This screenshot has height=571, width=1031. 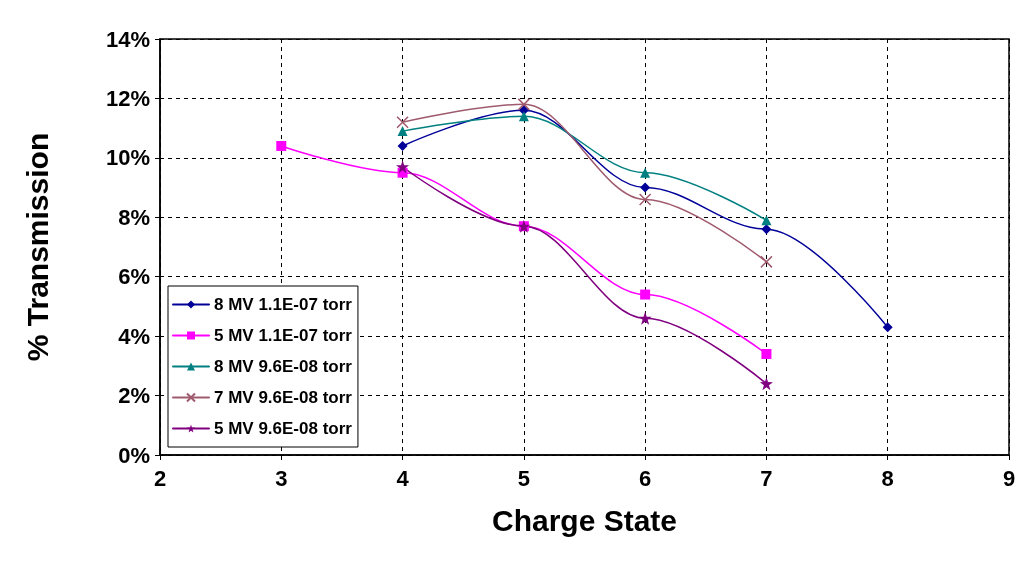 What do you see at coordinates (523, 478) in the screenshot?
I see `x-tick-label: 5` at bounding box center [523, 478].